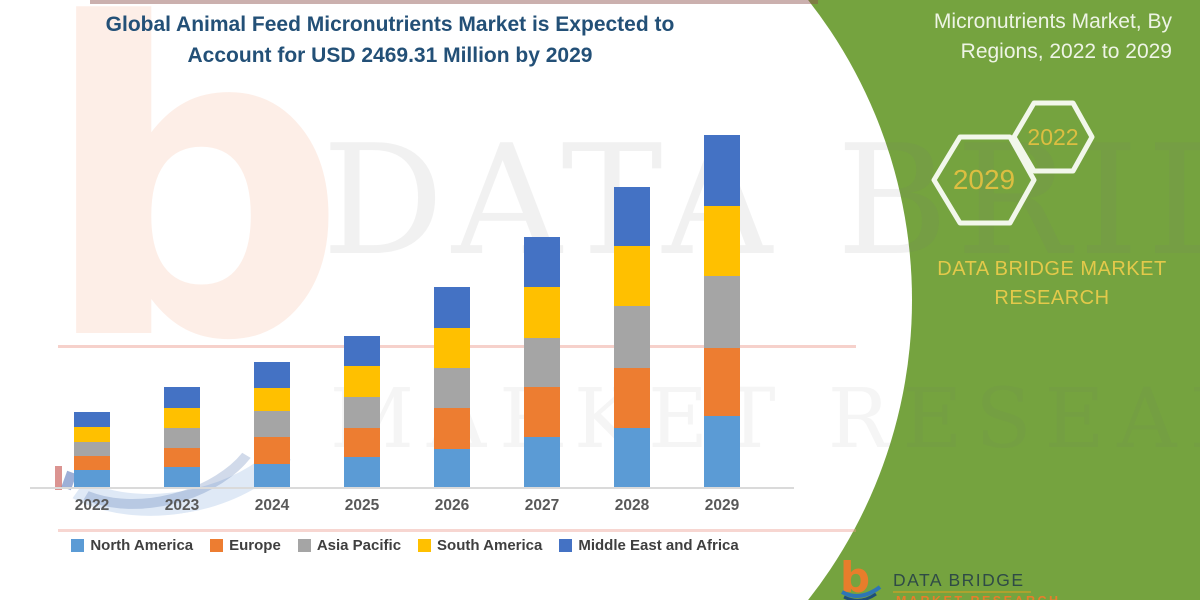 The image size is (1200, 600). I want to click on segment-asia-pacific-2027, so click(542, 362).